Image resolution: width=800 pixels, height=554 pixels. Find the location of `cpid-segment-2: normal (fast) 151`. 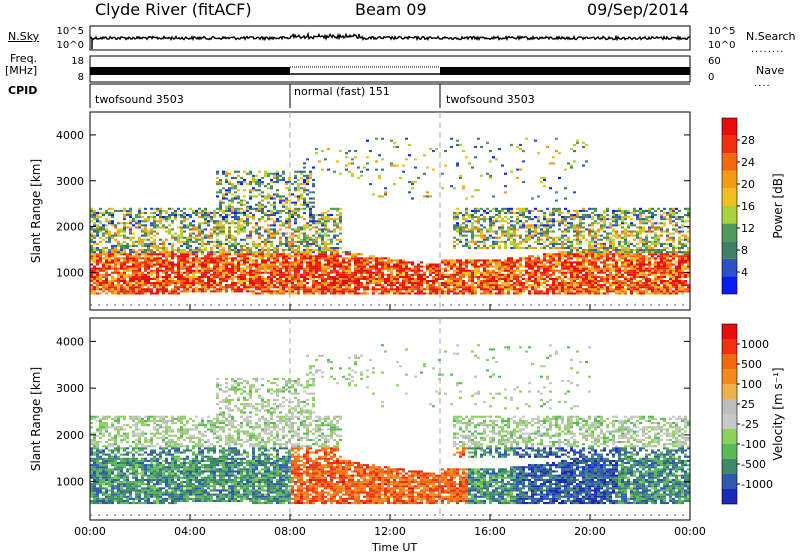

cpid-segment-2: normal (fast) 151 is located at coordinates (342, 91).